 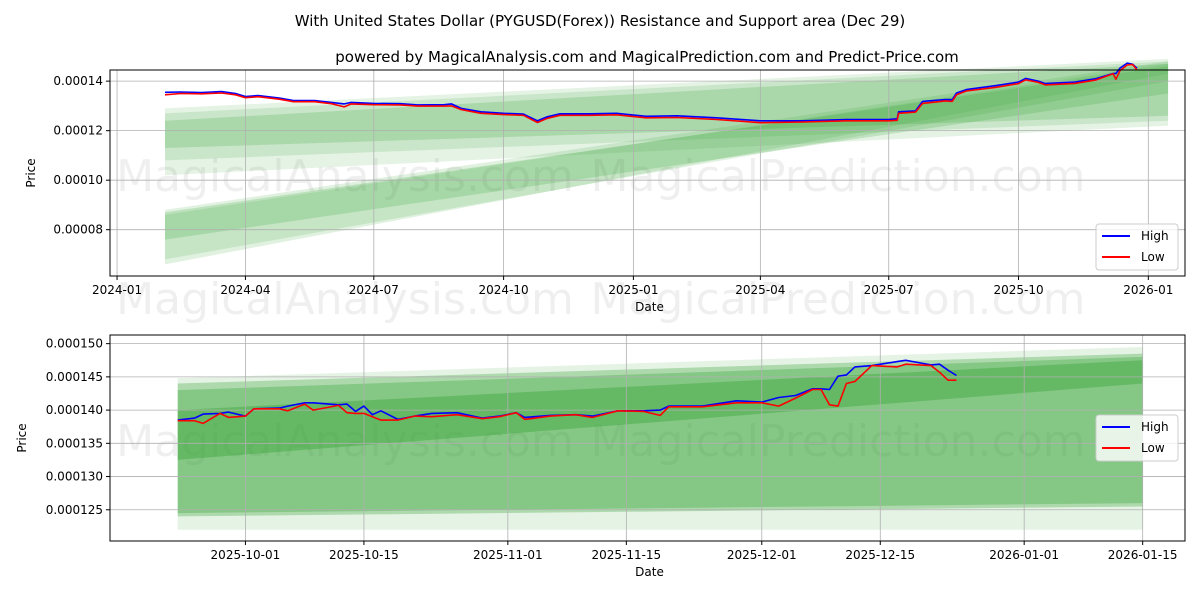 I want to click on x-tick-label: 2025-11-01, so click(x=508, y=555).